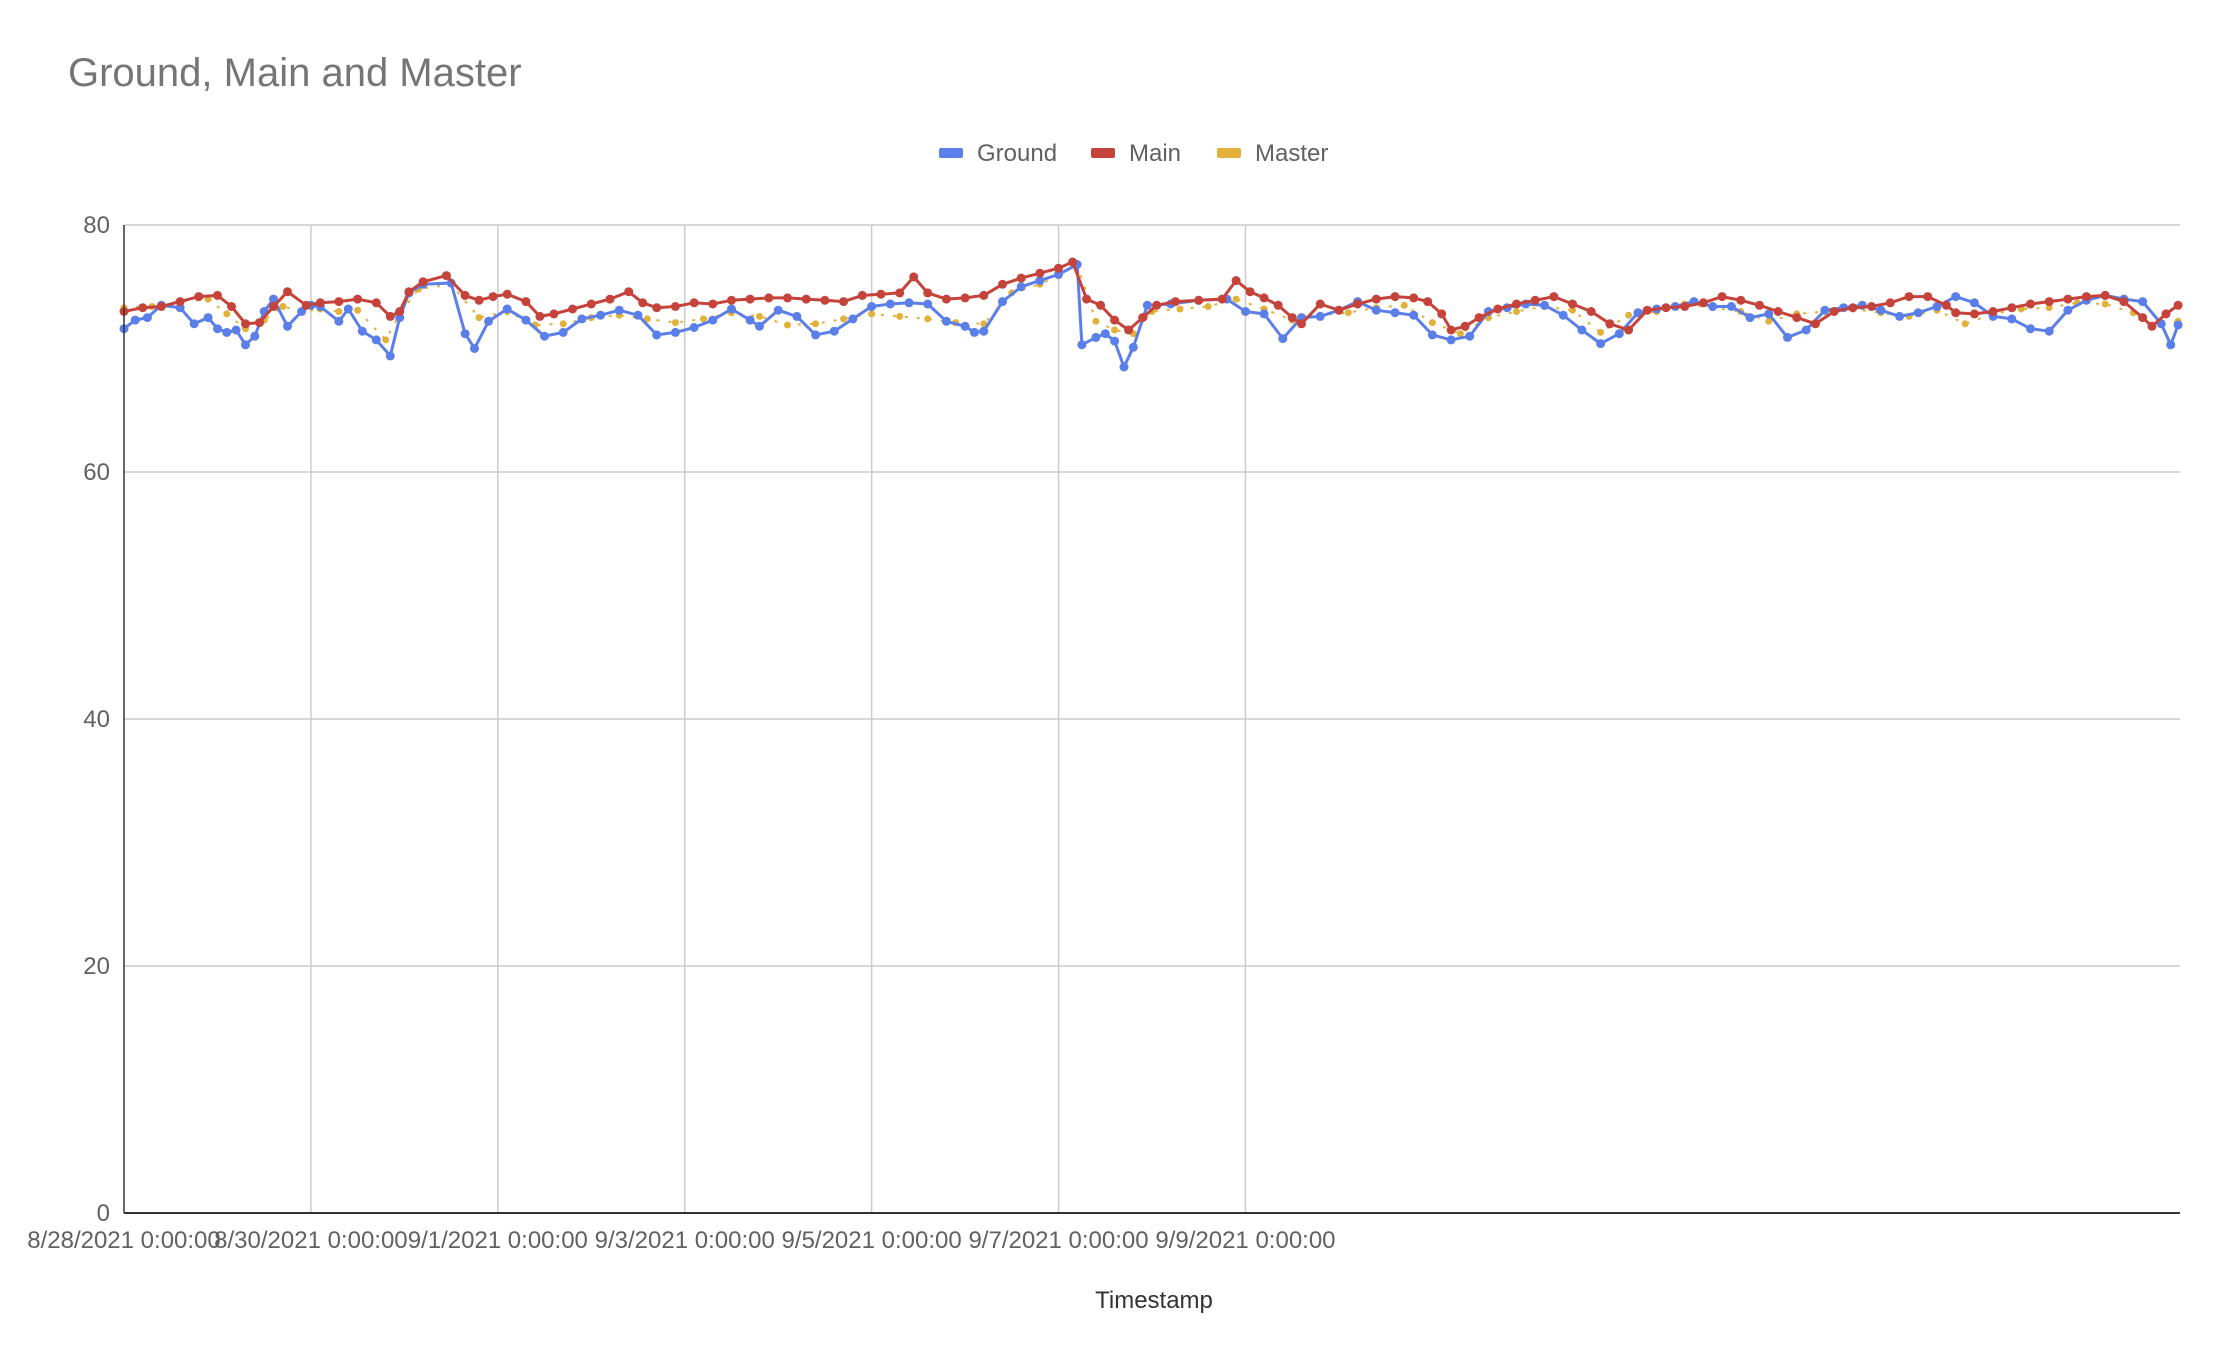 The width and height of the screenshot is (2220, 1360). I want to click on legend-item-master: Master, so click(1272, 153).